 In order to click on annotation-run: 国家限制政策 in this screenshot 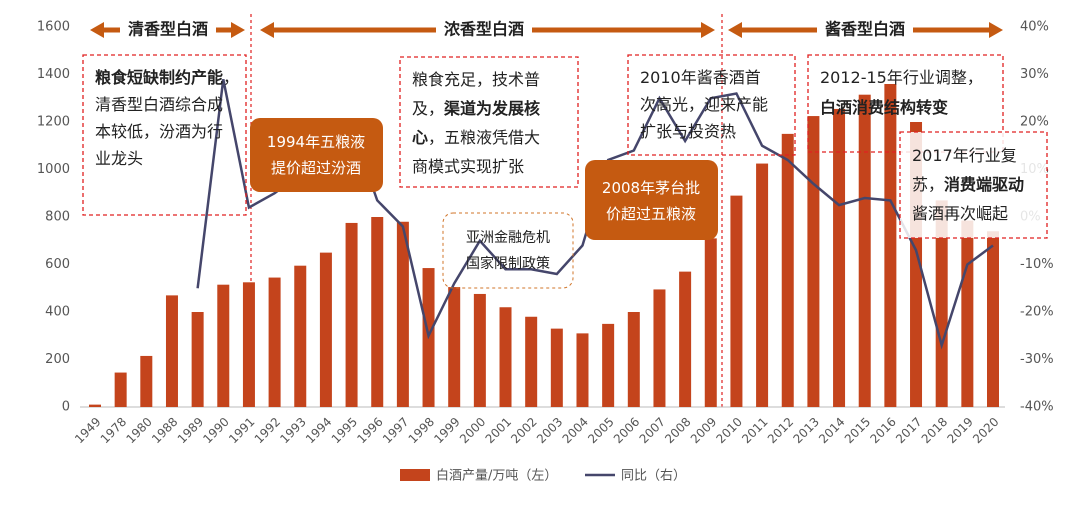, I will do `click(508, 263)`.